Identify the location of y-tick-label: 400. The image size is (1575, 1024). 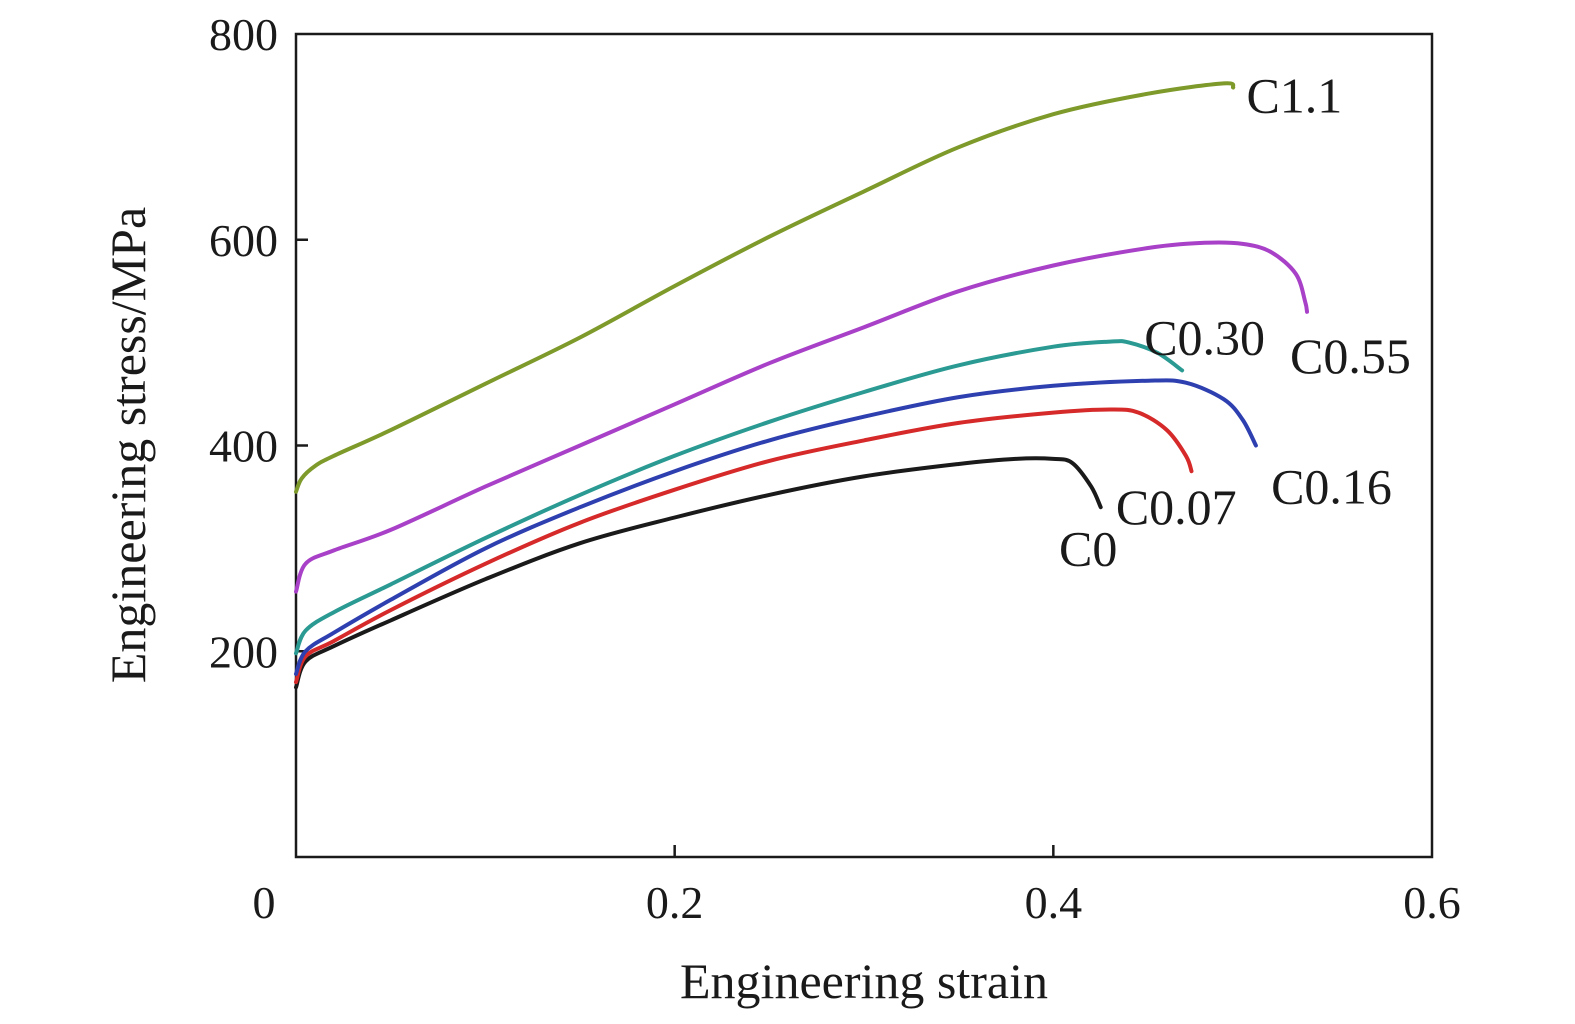
(243, 446).